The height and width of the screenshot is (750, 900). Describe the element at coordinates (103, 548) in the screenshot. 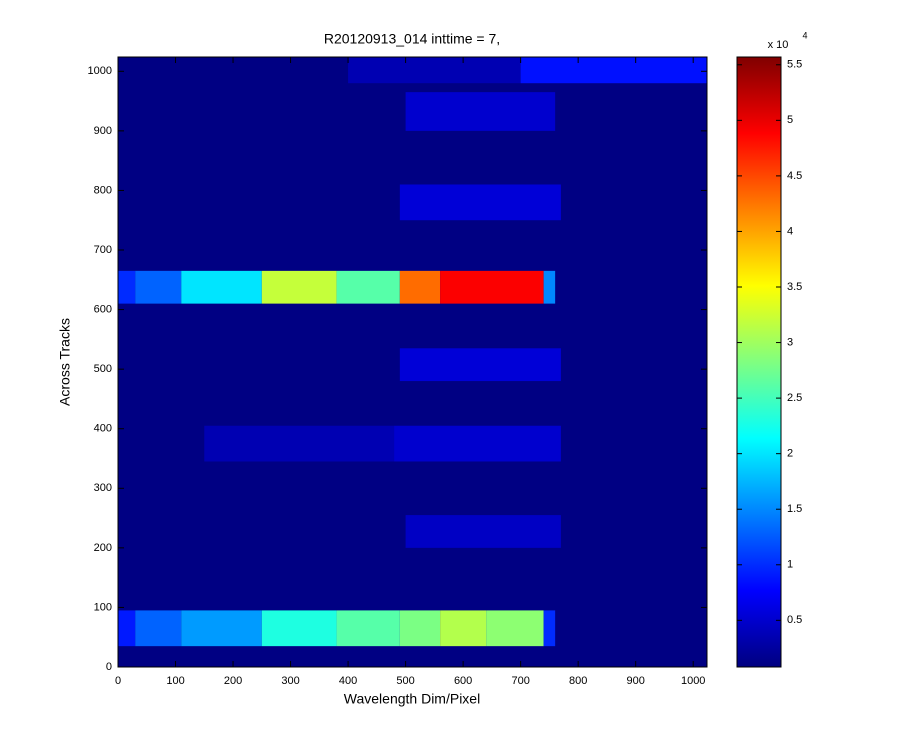

I see `y-tick-label: 200` at that location.